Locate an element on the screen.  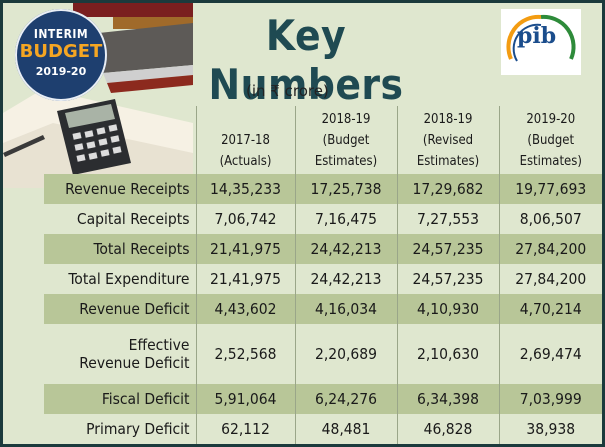
interim-budget-badge: INTERIM BUDGET 2019-20 is located at coordinates (61, 55).